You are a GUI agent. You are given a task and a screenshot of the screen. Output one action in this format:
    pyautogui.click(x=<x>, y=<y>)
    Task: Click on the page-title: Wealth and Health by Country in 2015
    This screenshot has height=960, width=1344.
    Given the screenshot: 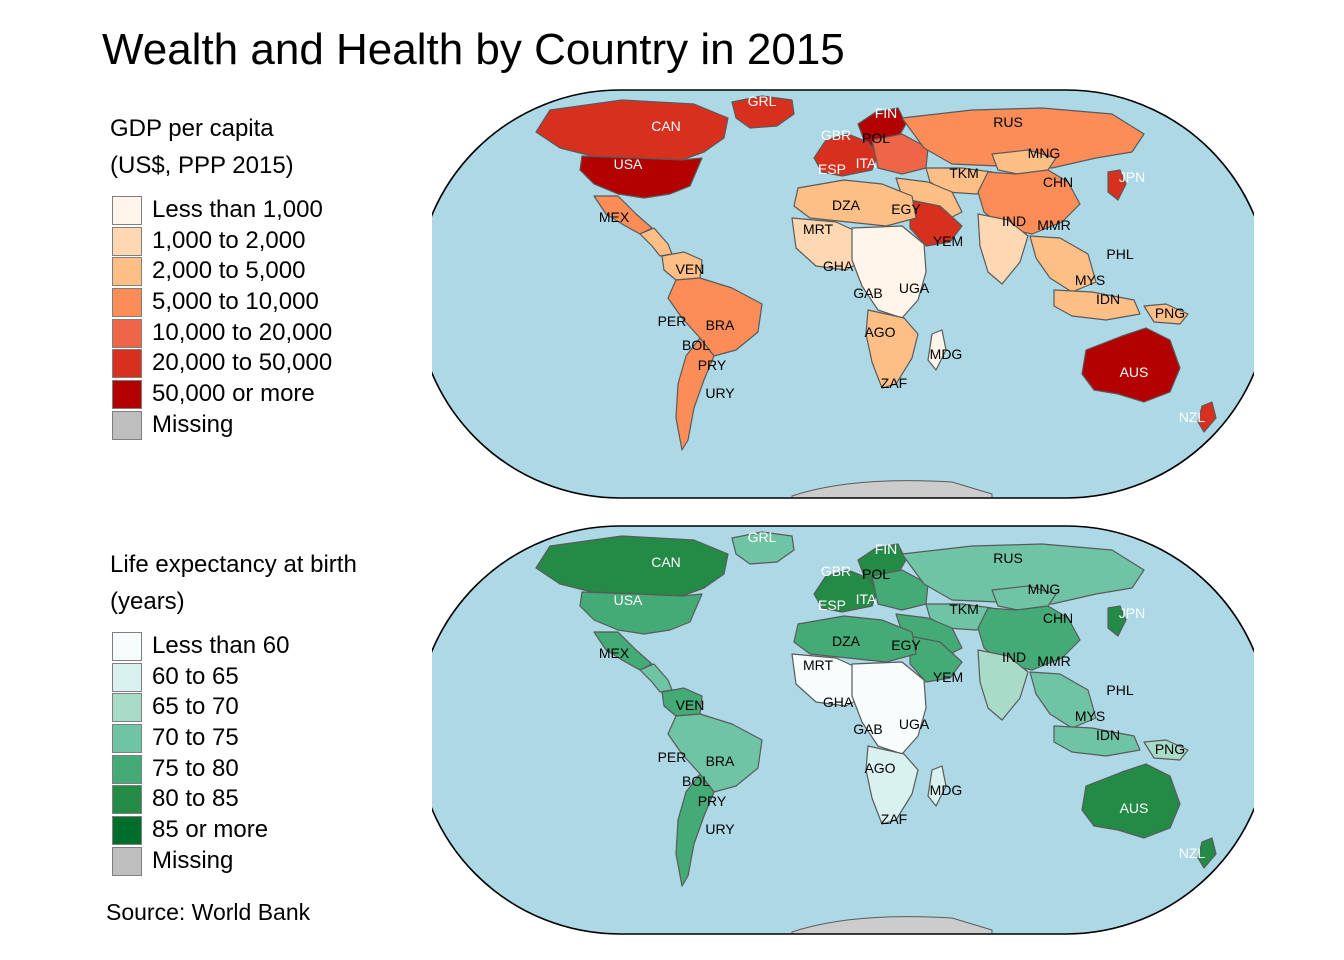 What is the action you would take?
    pyautogui.click(x=473, y=49)
    